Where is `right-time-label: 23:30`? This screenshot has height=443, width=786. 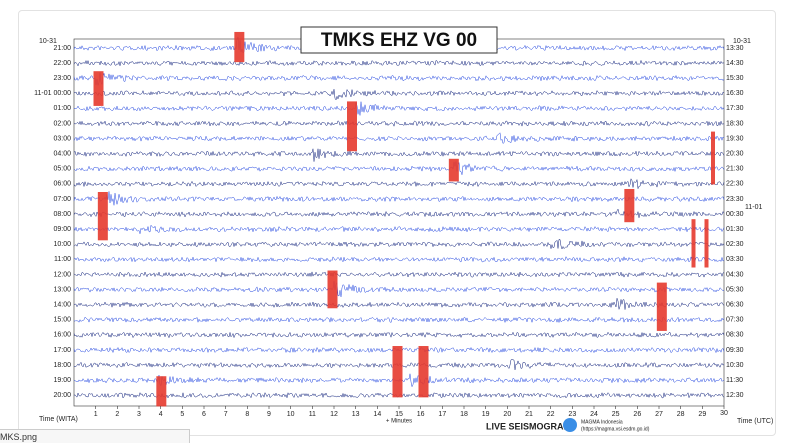 right-time-label: 23:30 is located at coordinates (735, 199).